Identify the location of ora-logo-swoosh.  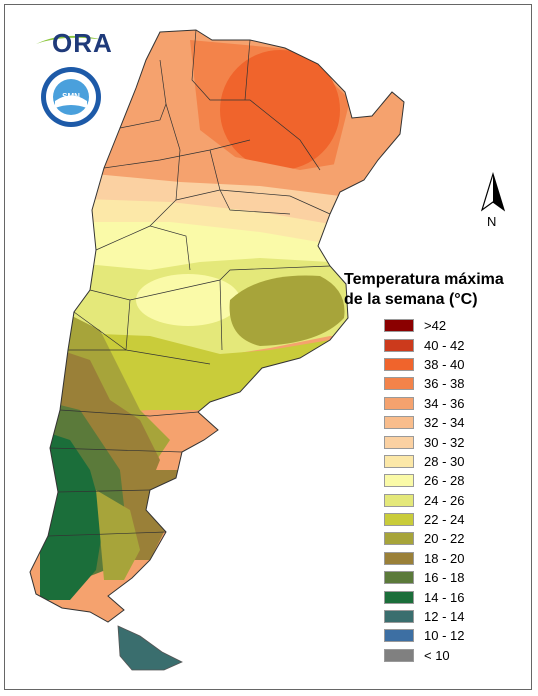
(70, 39).